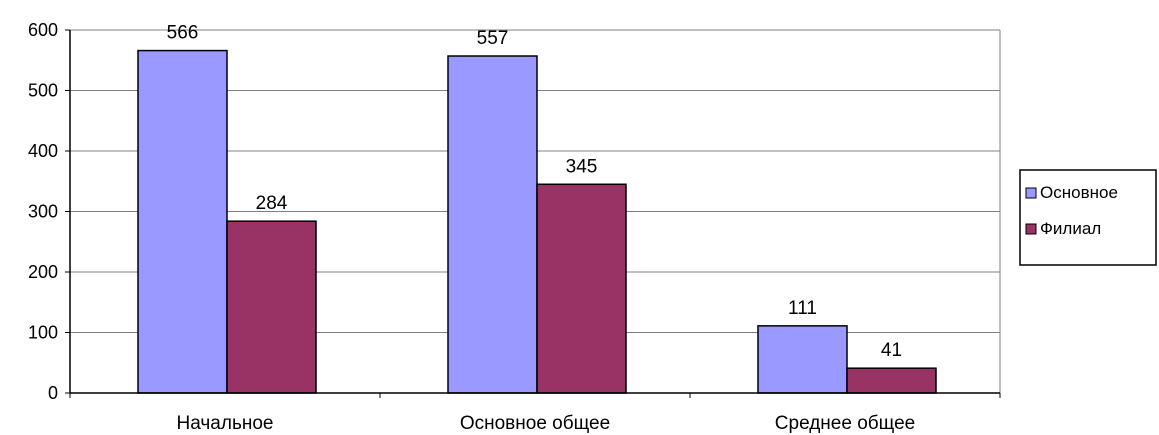 This screenshot has width=1159, height=435. I want to click on y-tick-label: 500, so click(43, 91).